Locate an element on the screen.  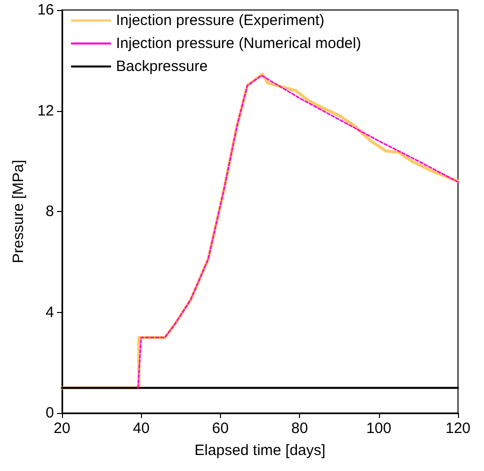
y-tick-label: 16 is located at coordinates (45, 10).